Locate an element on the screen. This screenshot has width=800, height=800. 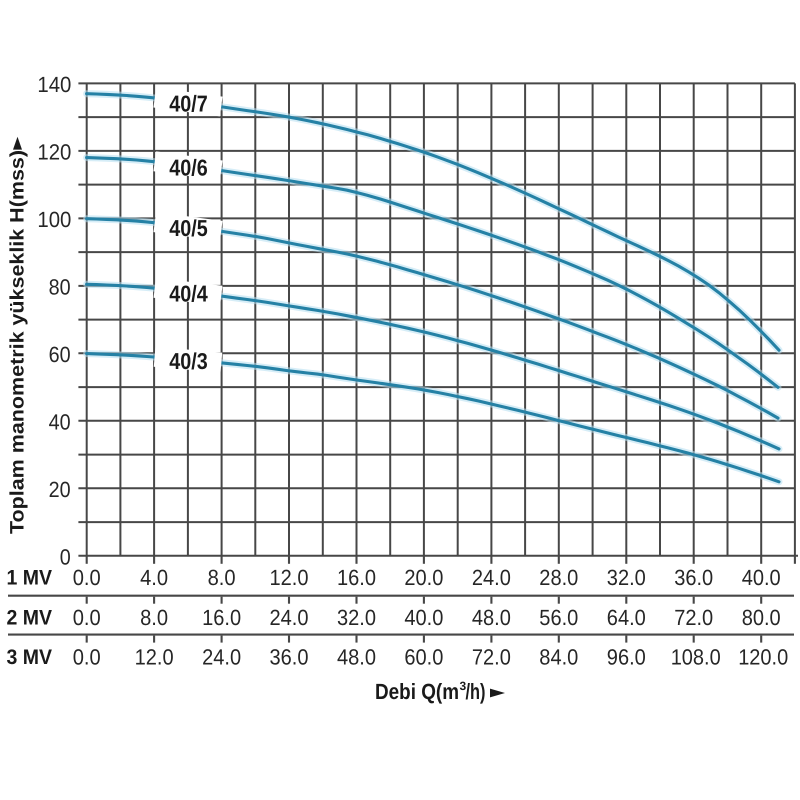
svg-text: 80.0 is located at coordinates (761, 617).